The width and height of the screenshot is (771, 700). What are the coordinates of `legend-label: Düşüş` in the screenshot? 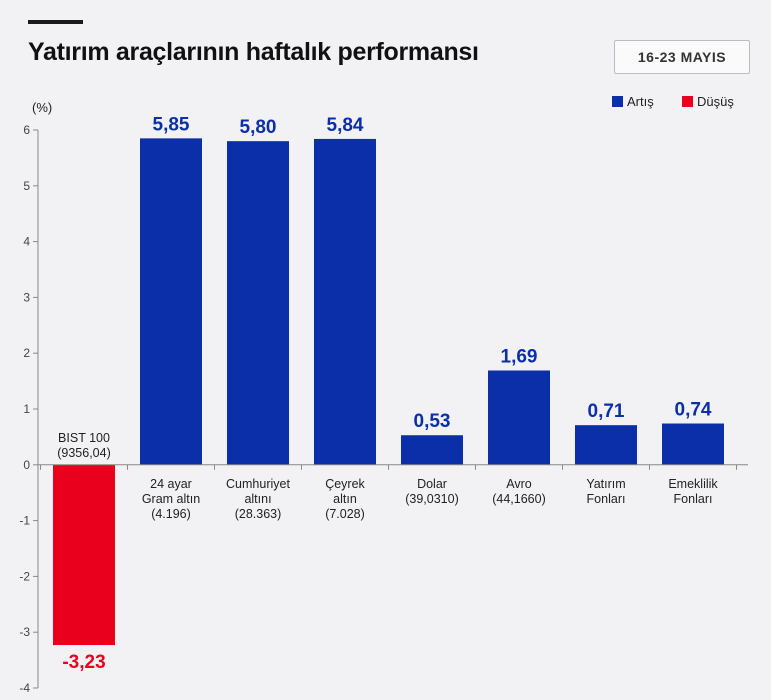 It's located at (715, 101).